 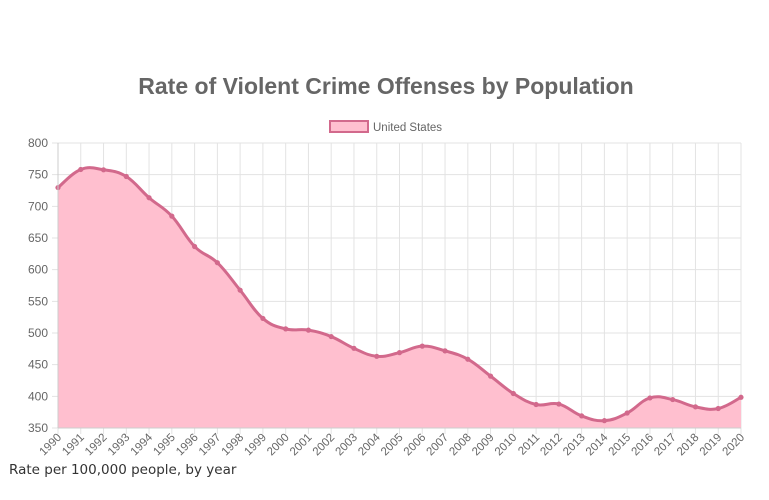 I want to click on x-tick-label: 2018, so click(x=688, y=445).